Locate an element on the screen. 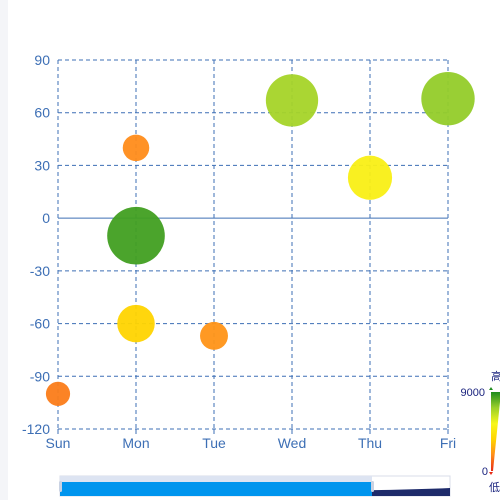  zoom-handle-left is located at coordinates (60, 486).